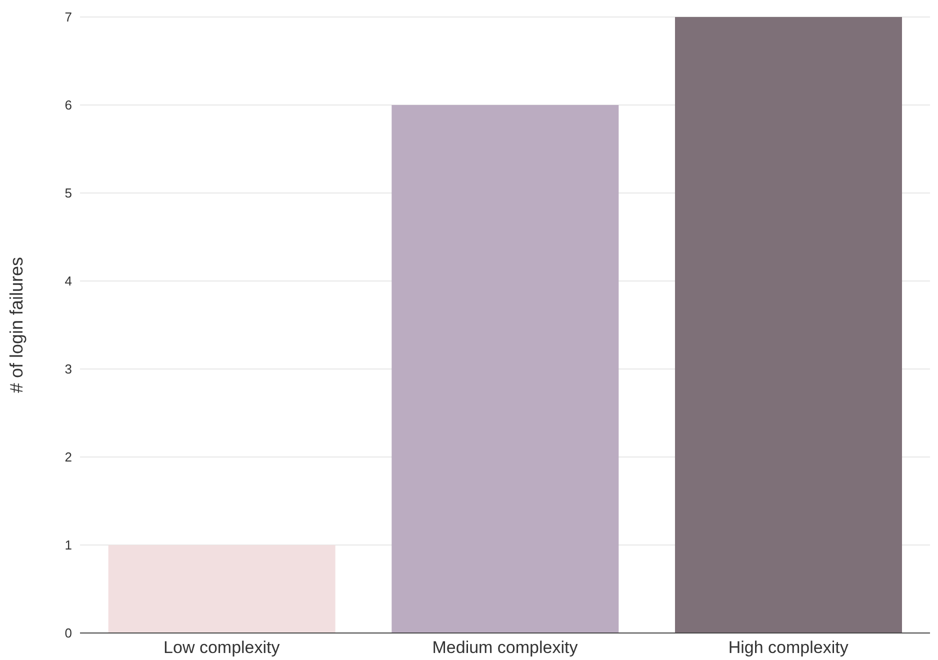  Describe the element at coordinates (68, 545) in the screenshot. I see `y-tick-label: 1` at that location.